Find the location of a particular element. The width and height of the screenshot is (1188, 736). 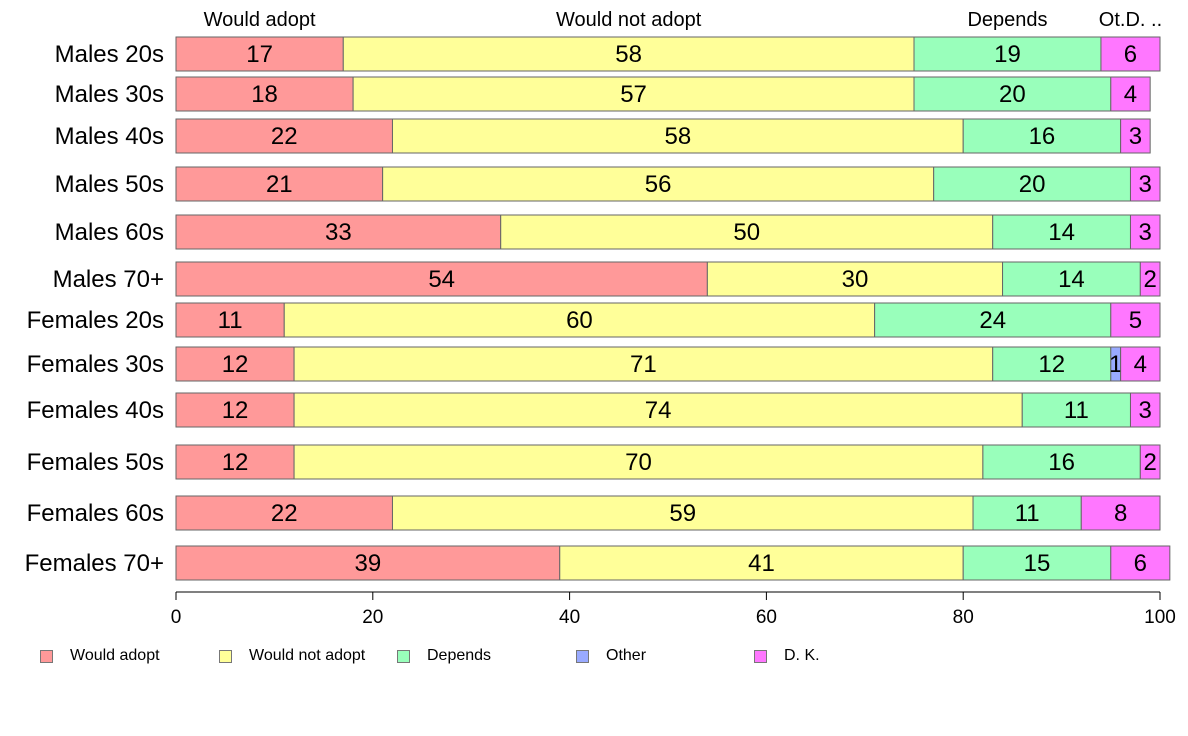

data-label: 5 is located at coordinates (1135, 320).